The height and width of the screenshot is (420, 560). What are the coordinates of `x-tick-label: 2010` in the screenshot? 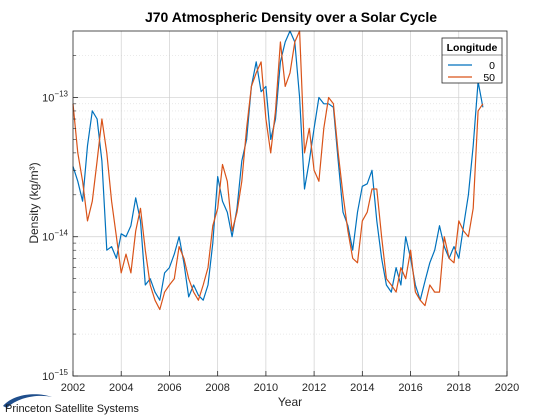 It's located at (266, 388).